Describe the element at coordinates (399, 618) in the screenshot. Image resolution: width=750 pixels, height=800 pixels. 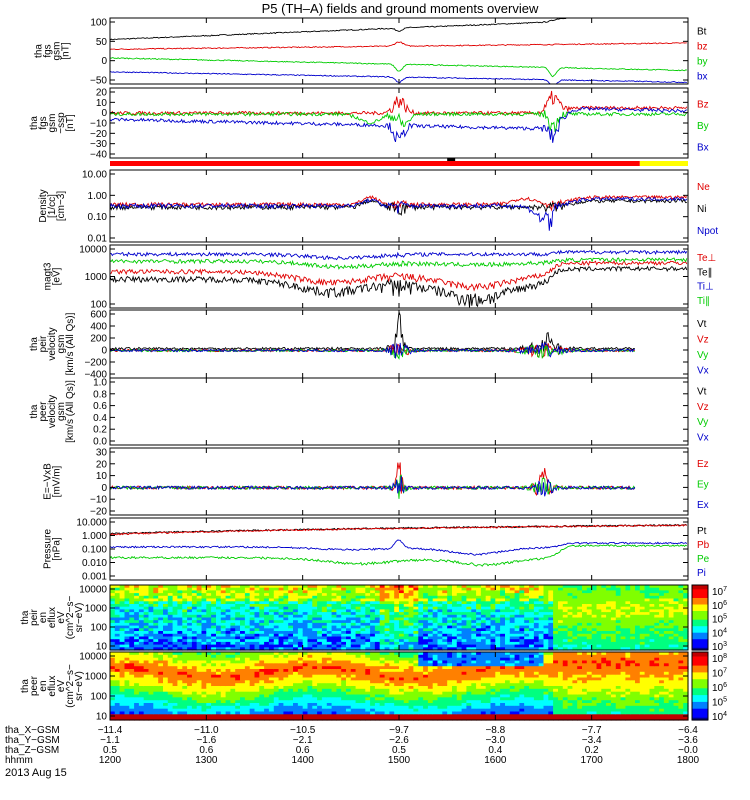
I see `p9-heatmap` at that location.